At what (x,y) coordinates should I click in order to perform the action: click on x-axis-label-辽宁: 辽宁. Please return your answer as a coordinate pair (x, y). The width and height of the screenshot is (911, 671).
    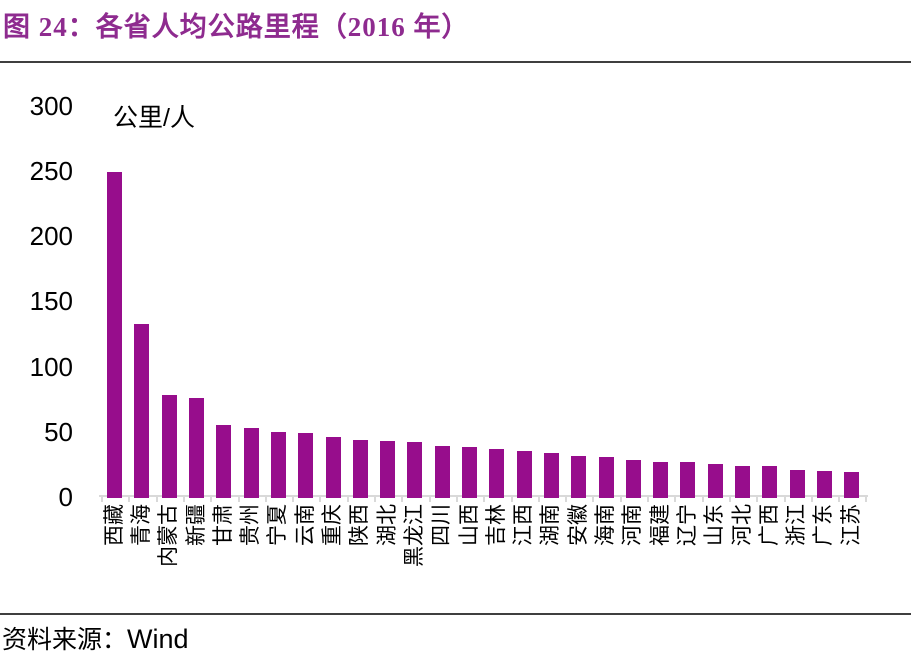
    Looking at the image, I should click on (688, 559).